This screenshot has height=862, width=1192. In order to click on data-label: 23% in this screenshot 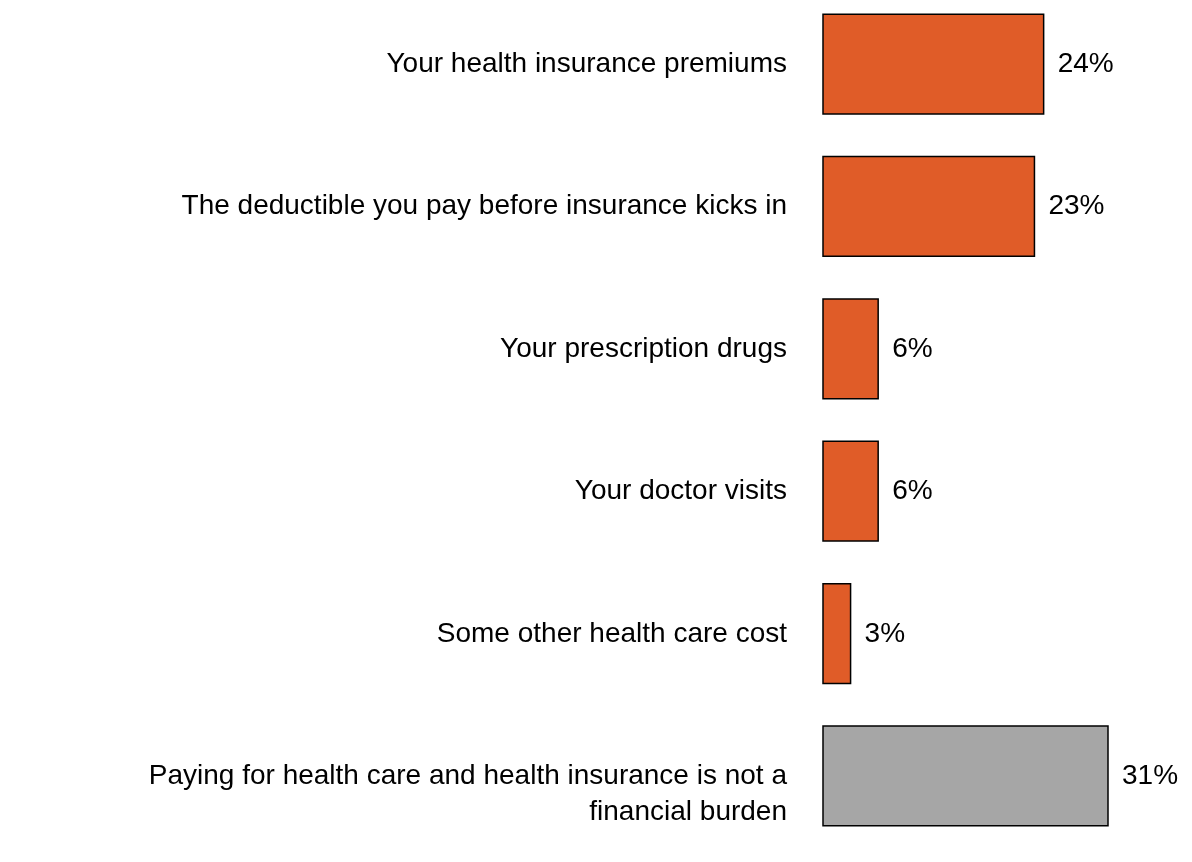, I will do `click(1076, 205)`.